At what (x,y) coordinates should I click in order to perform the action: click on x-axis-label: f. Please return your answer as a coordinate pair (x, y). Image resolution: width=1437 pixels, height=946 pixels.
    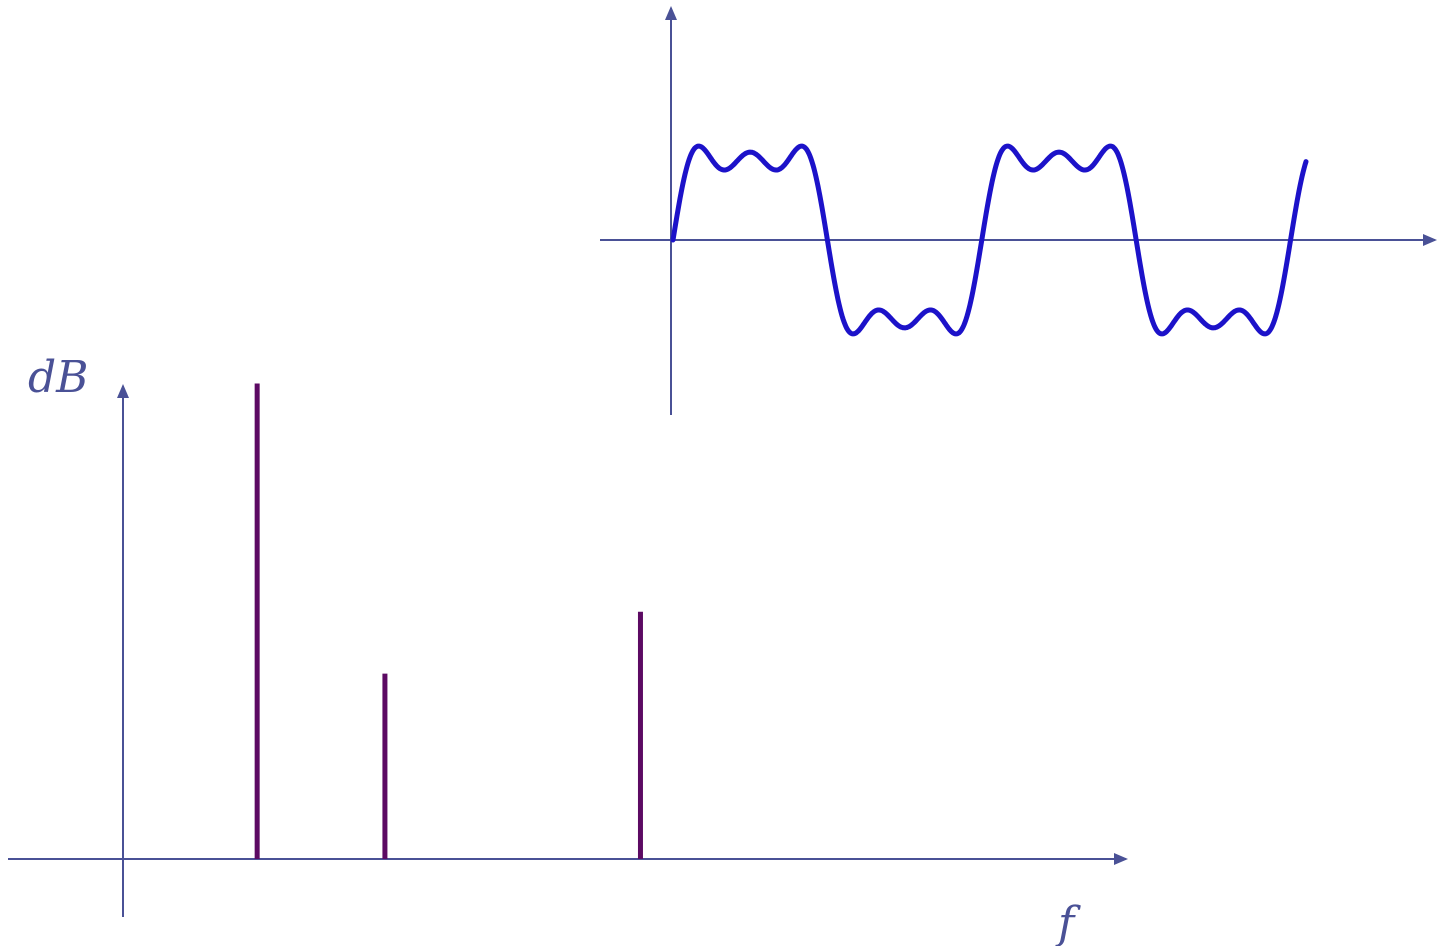
    Looking at the image, I should click on (1068, 922).